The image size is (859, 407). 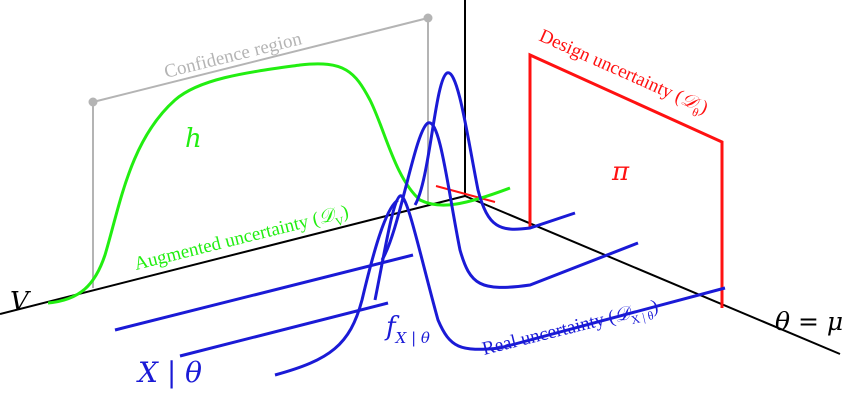 What do you see at coordinates (336, 287) in the screenshot?
I see `real-curve-tail` at bounding box center [336, 287].